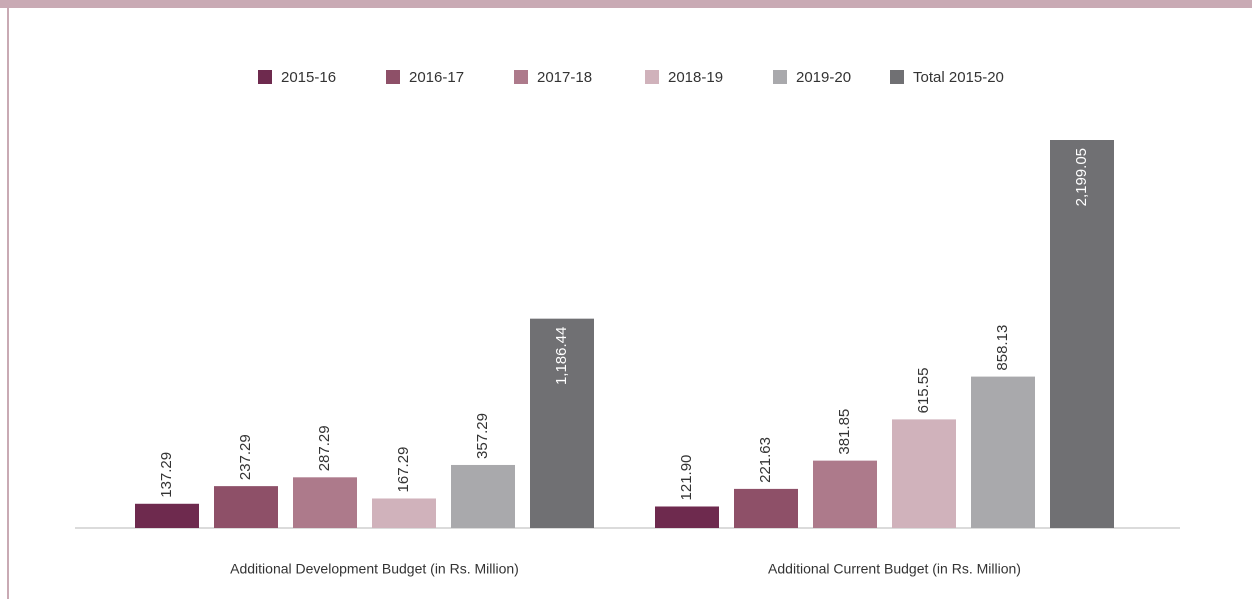 This screenshot has width=1252, height=604. What do you see at coordinates (686, 478) in the screenshot?
I see `data-label: 121.90` at bounding box center [686, 478].